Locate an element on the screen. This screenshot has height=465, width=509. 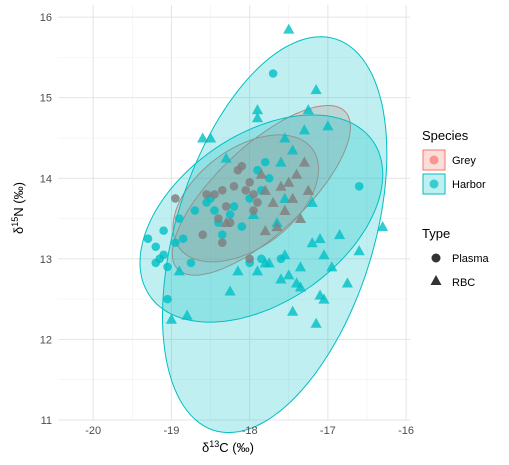
y-tick-label: 14 is located at coordinates (46, 179).